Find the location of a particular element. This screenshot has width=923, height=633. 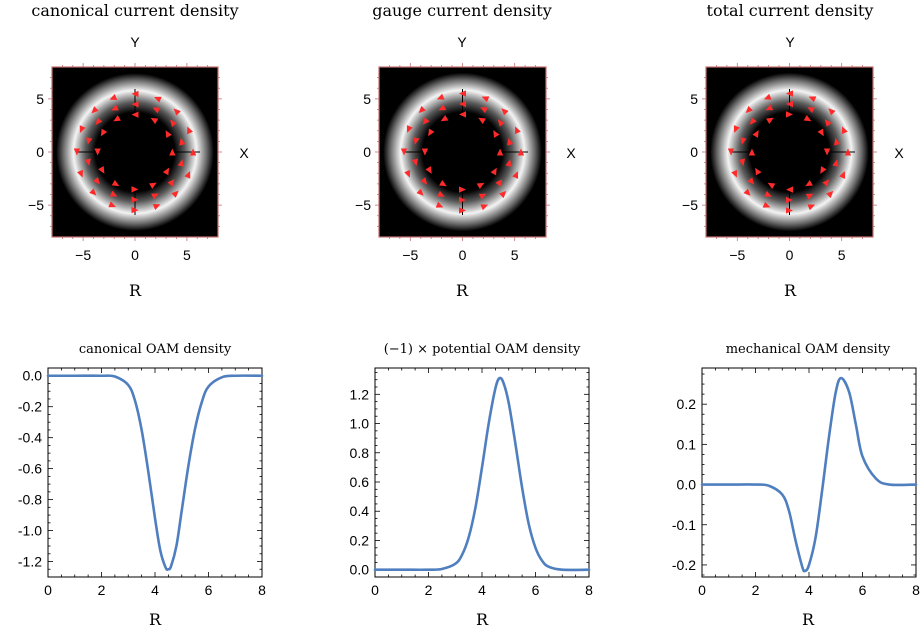

x-tick-label: 8 is located at coordinates (262, 590).